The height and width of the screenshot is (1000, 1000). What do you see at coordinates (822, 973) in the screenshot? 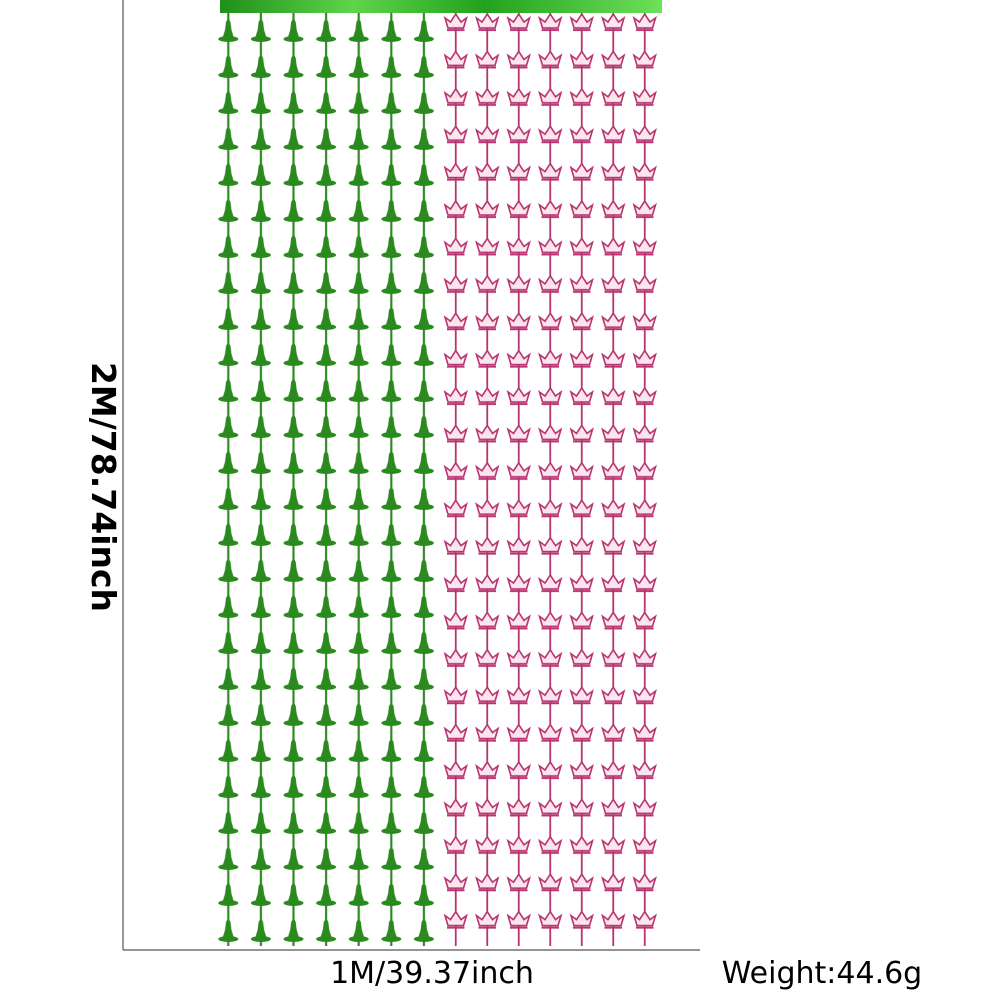
I see `weight-label: Weight:44.6g` at bounding box center [822, 973].